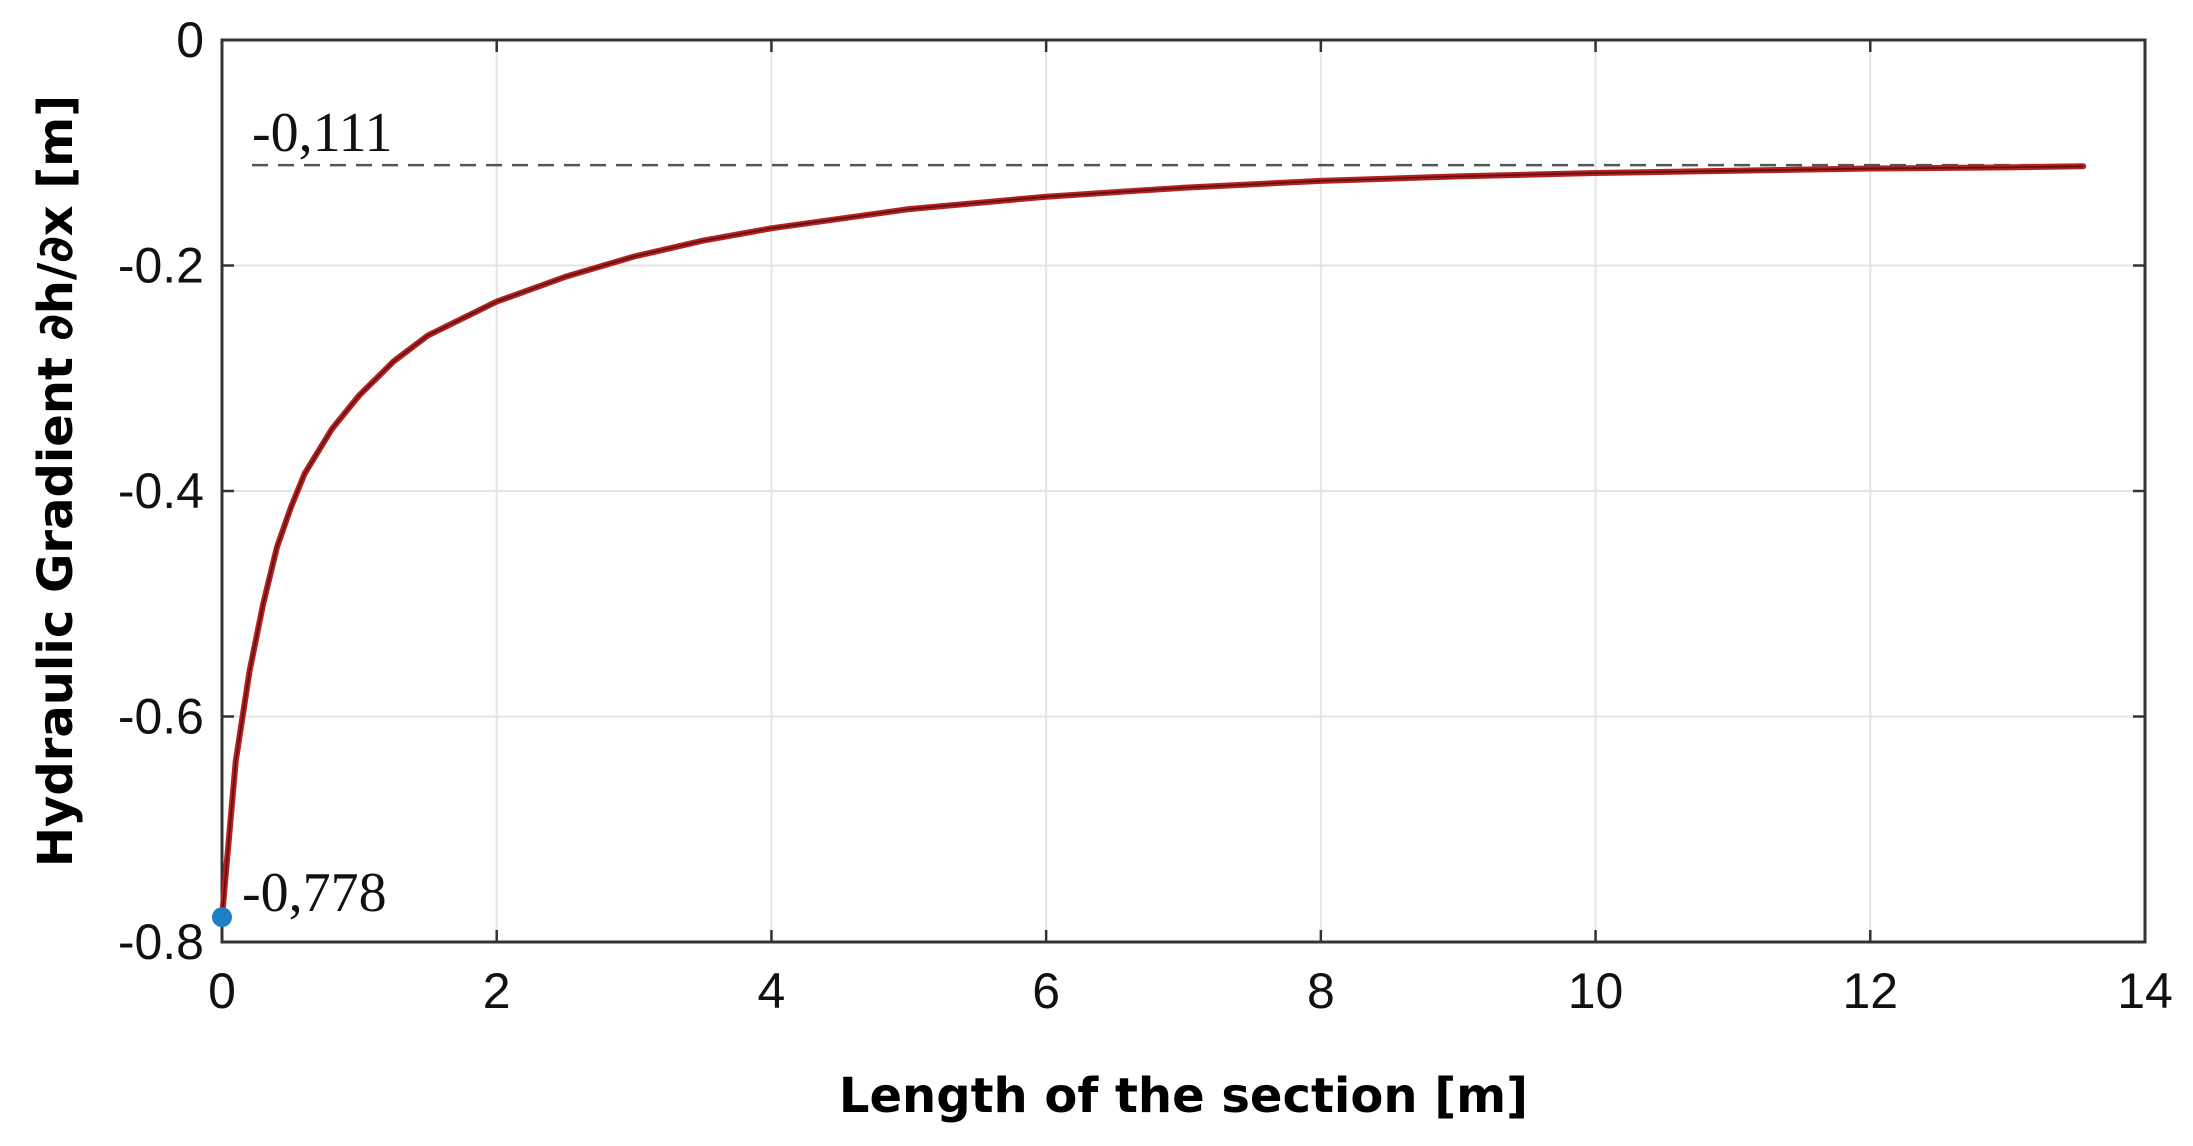 The width and height of the screenshot is (2193, 1146). I want to click on x-tick-label: 10, so click(1596, 991).